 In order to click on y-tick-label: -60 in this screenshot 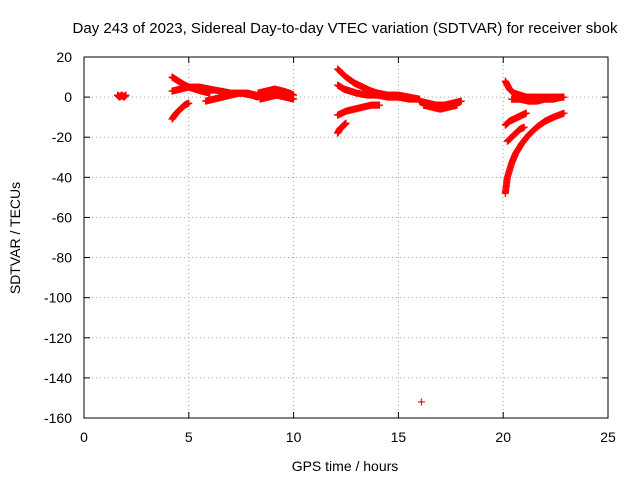, I will do `click(62, 217)`.